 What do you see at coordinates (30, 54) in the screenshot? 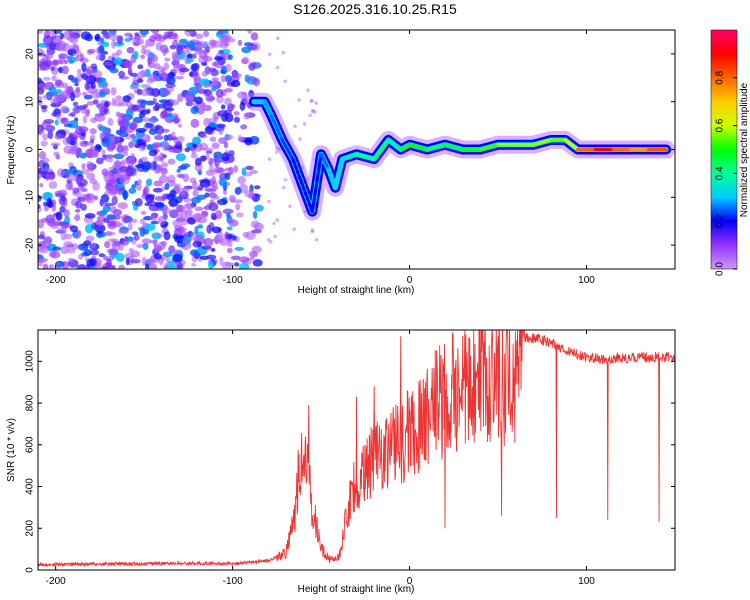
I see `spectrogram-y-tick-label: 20` at bounding box center [30, 54].